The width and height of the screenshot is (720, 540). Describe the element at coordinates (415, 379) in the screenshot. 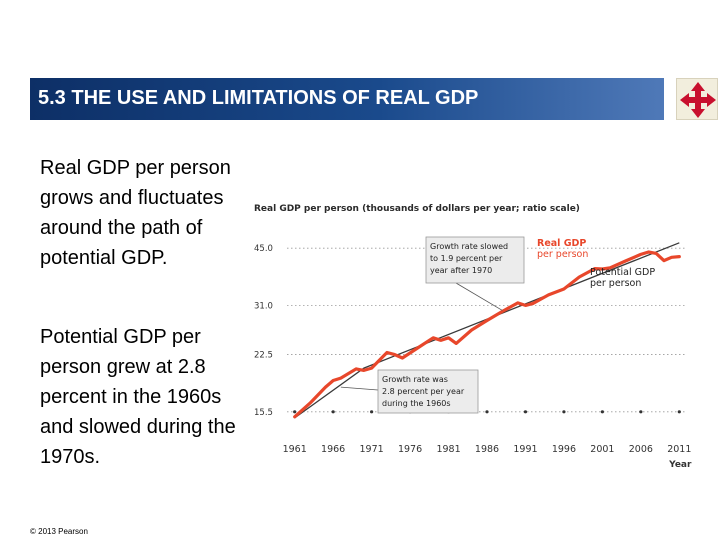

I see `callout-text: Growth rate was` at that location.